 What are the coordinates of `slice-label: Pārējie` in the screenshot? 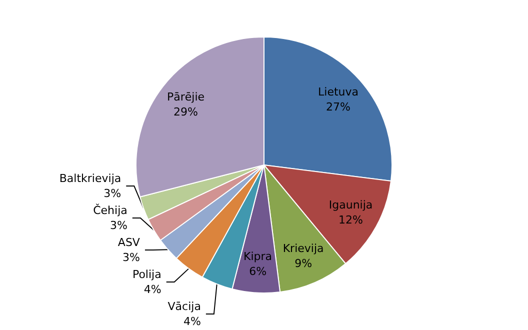 It's located at (186, 97).